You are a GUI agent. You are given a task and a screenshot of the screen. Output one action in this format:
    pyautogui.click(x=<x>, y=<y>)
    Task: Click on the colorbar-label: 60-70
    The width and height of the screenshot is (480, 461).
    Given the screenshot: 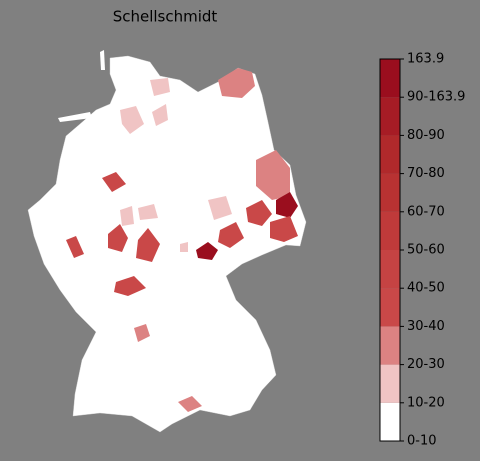 What is the action you would take?
    pyautogui.click(x=426, y=211)
    